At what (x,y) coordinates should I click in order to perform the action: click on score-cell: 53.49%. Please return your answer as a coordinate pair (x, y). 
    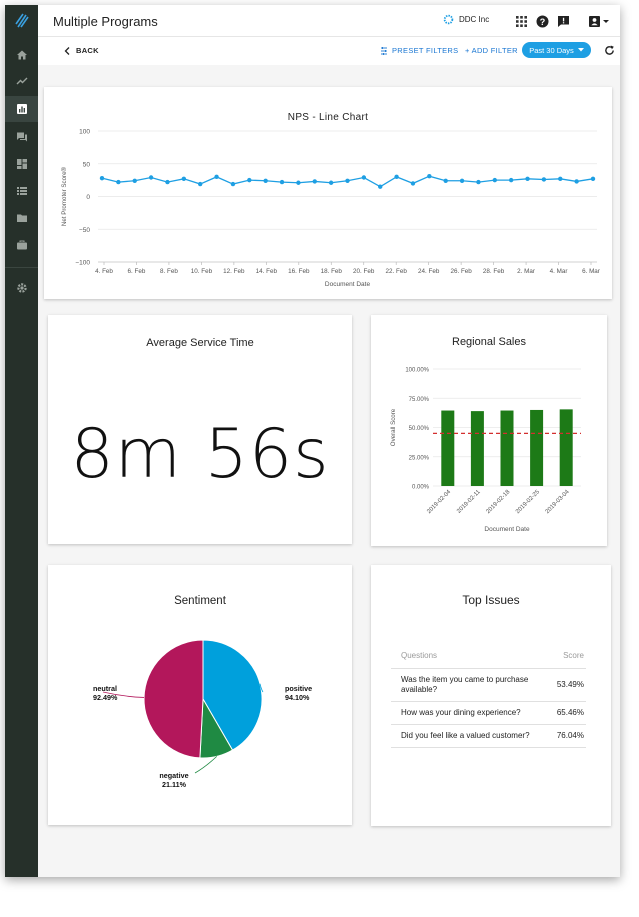
    Looking at the image, I should click on (569, 685).